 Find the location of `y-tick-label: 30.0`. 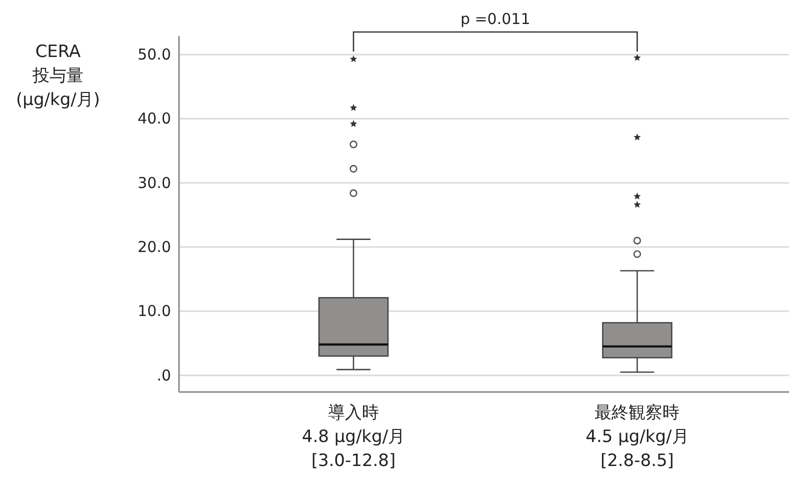

y-tick-label: 30.0 is located at coordinates (154, 183).